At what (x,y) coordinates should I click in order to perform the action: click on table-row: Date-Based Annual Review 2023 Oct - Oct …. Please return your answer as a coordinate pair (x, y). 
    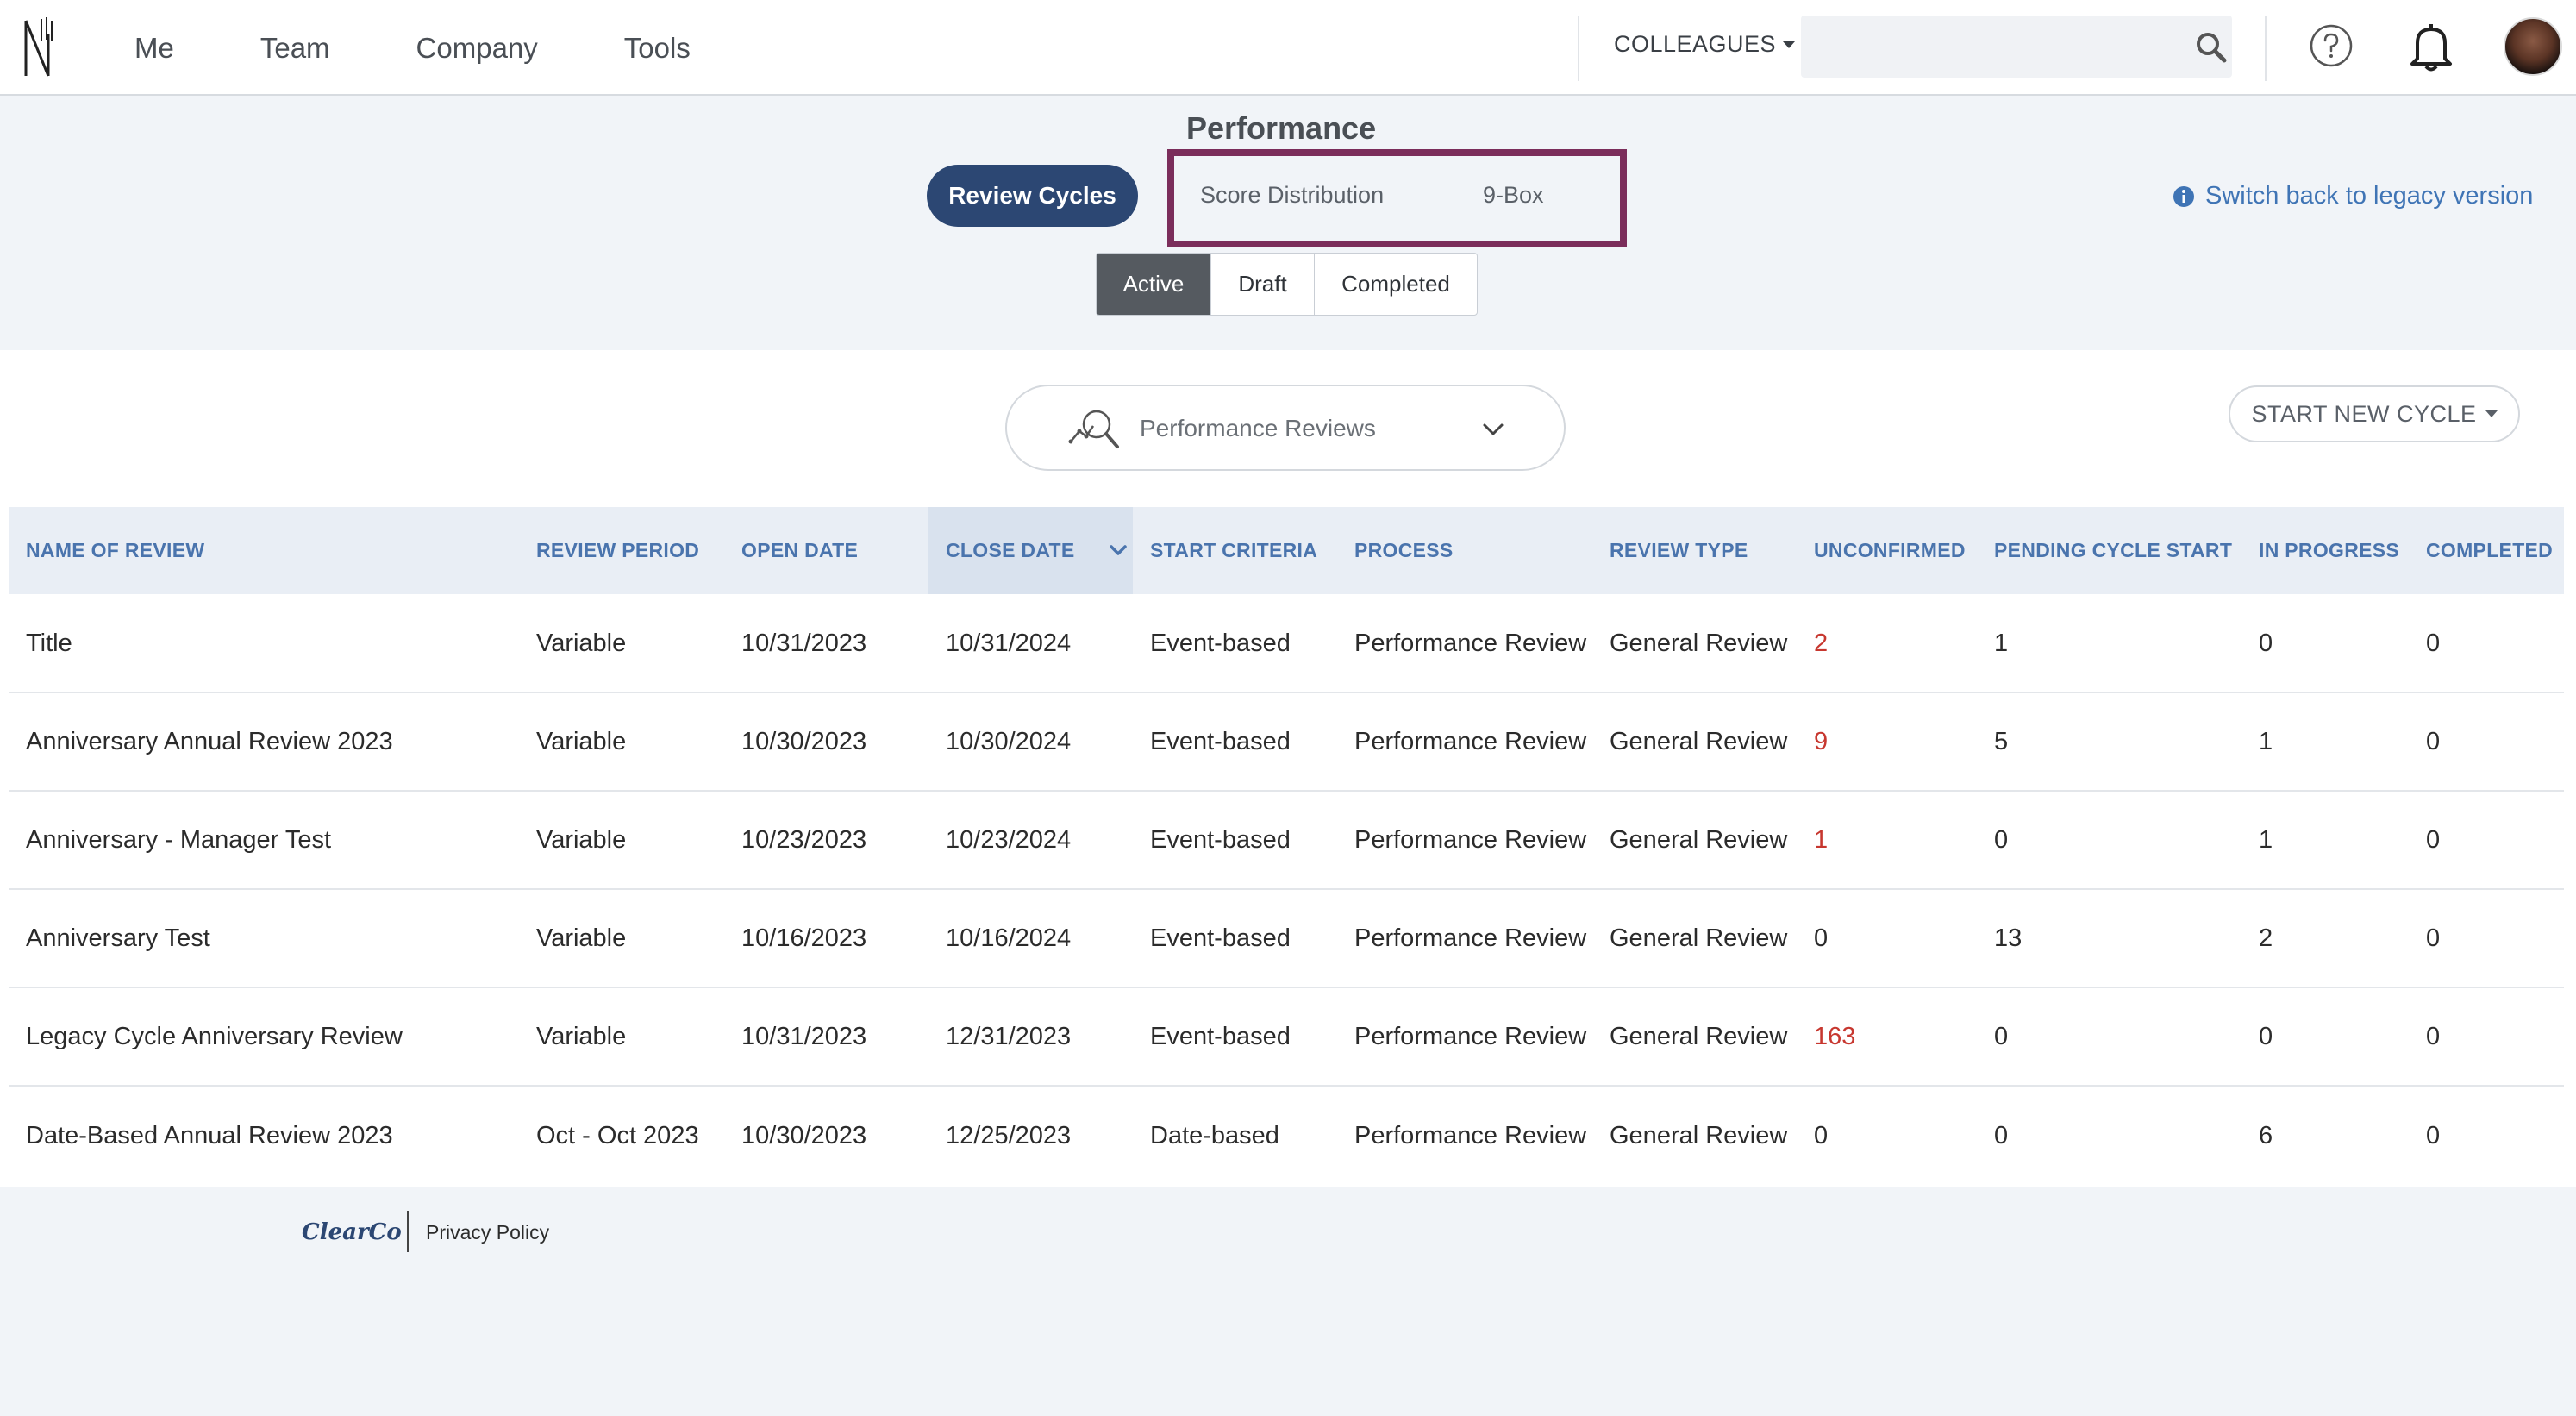
    Looking at the image, I should click on (1286, 1135).